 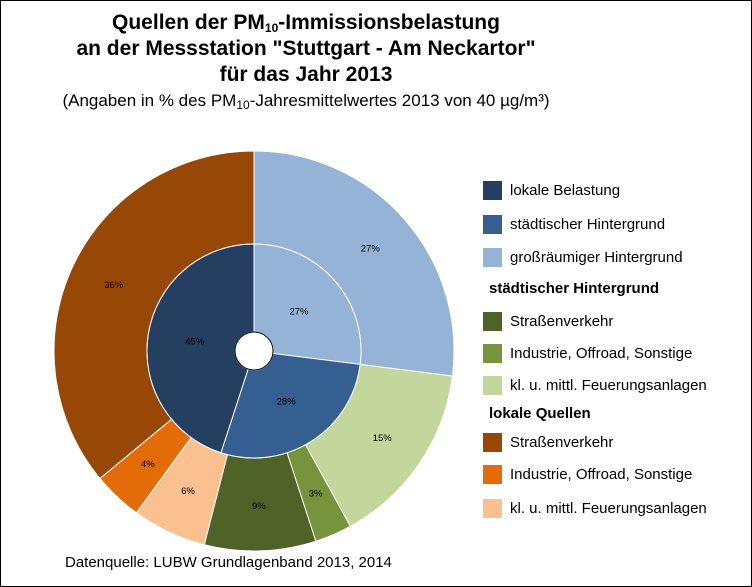 I want to click on outer-data-label-grossraeumiger-hintergrund: 27%, so click(x=371, y=248).